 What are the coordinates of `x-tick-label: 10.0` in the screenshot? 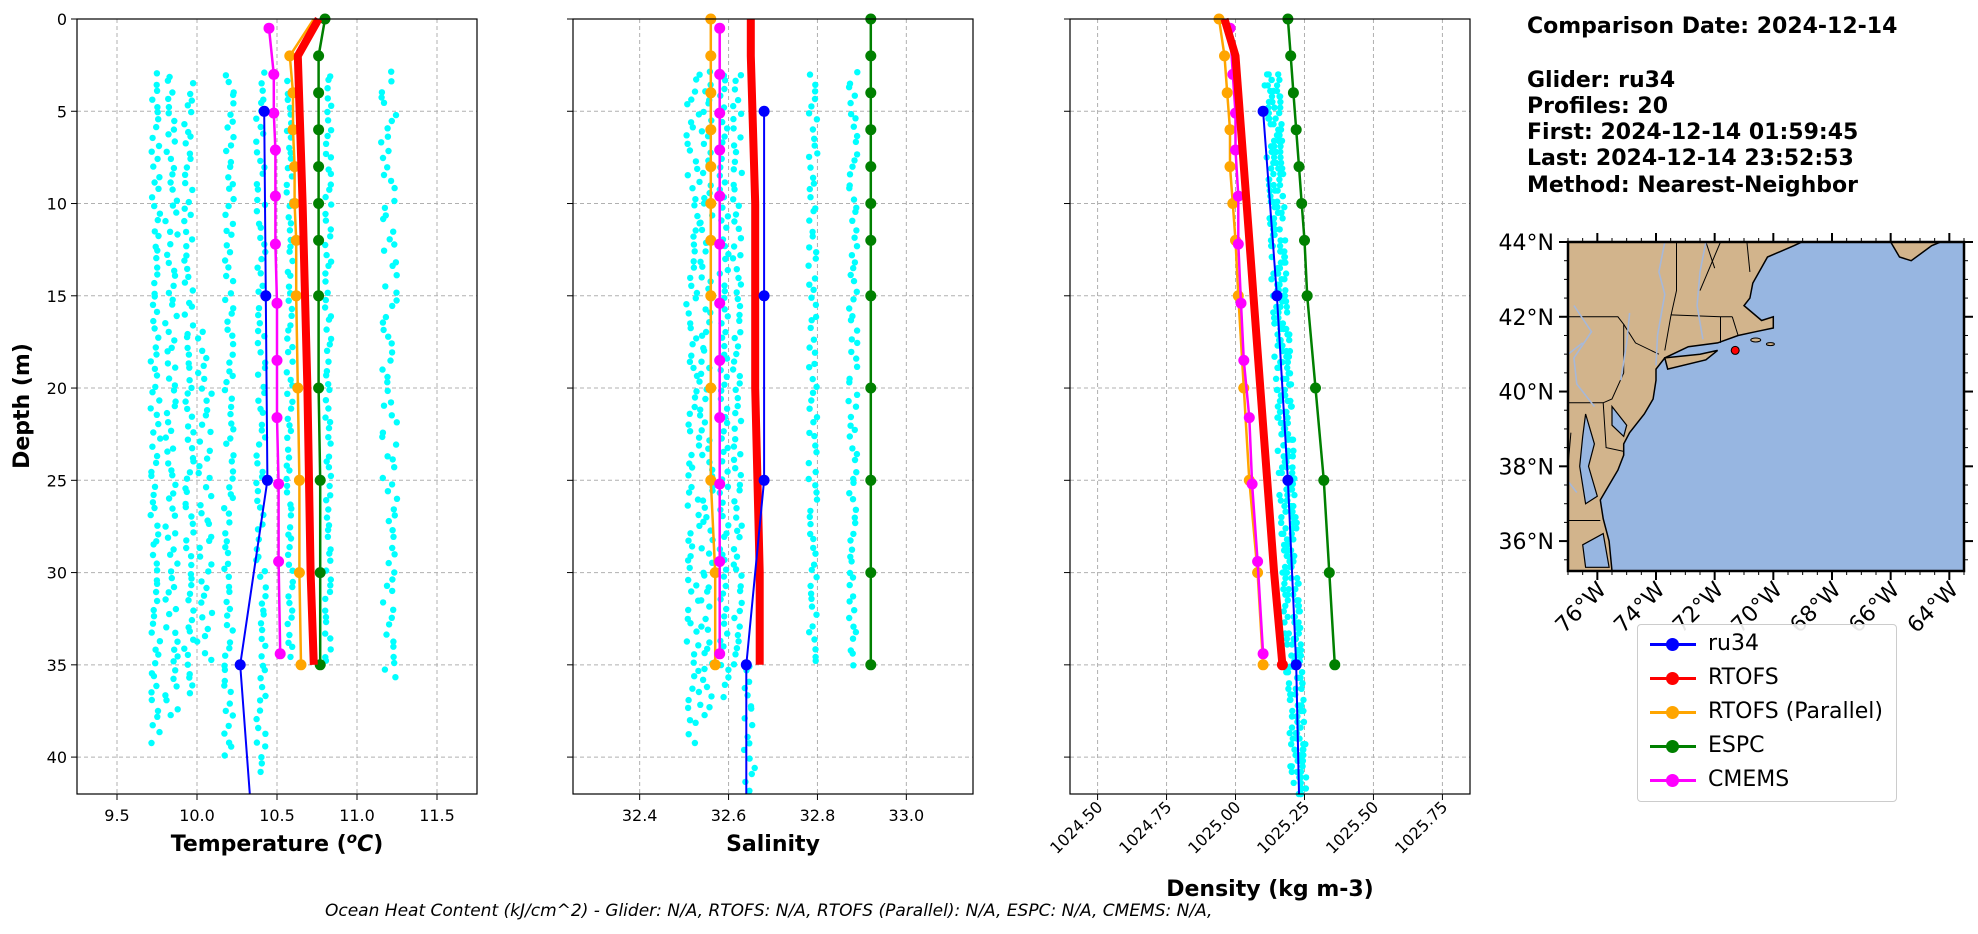 It's located at (197, 815).